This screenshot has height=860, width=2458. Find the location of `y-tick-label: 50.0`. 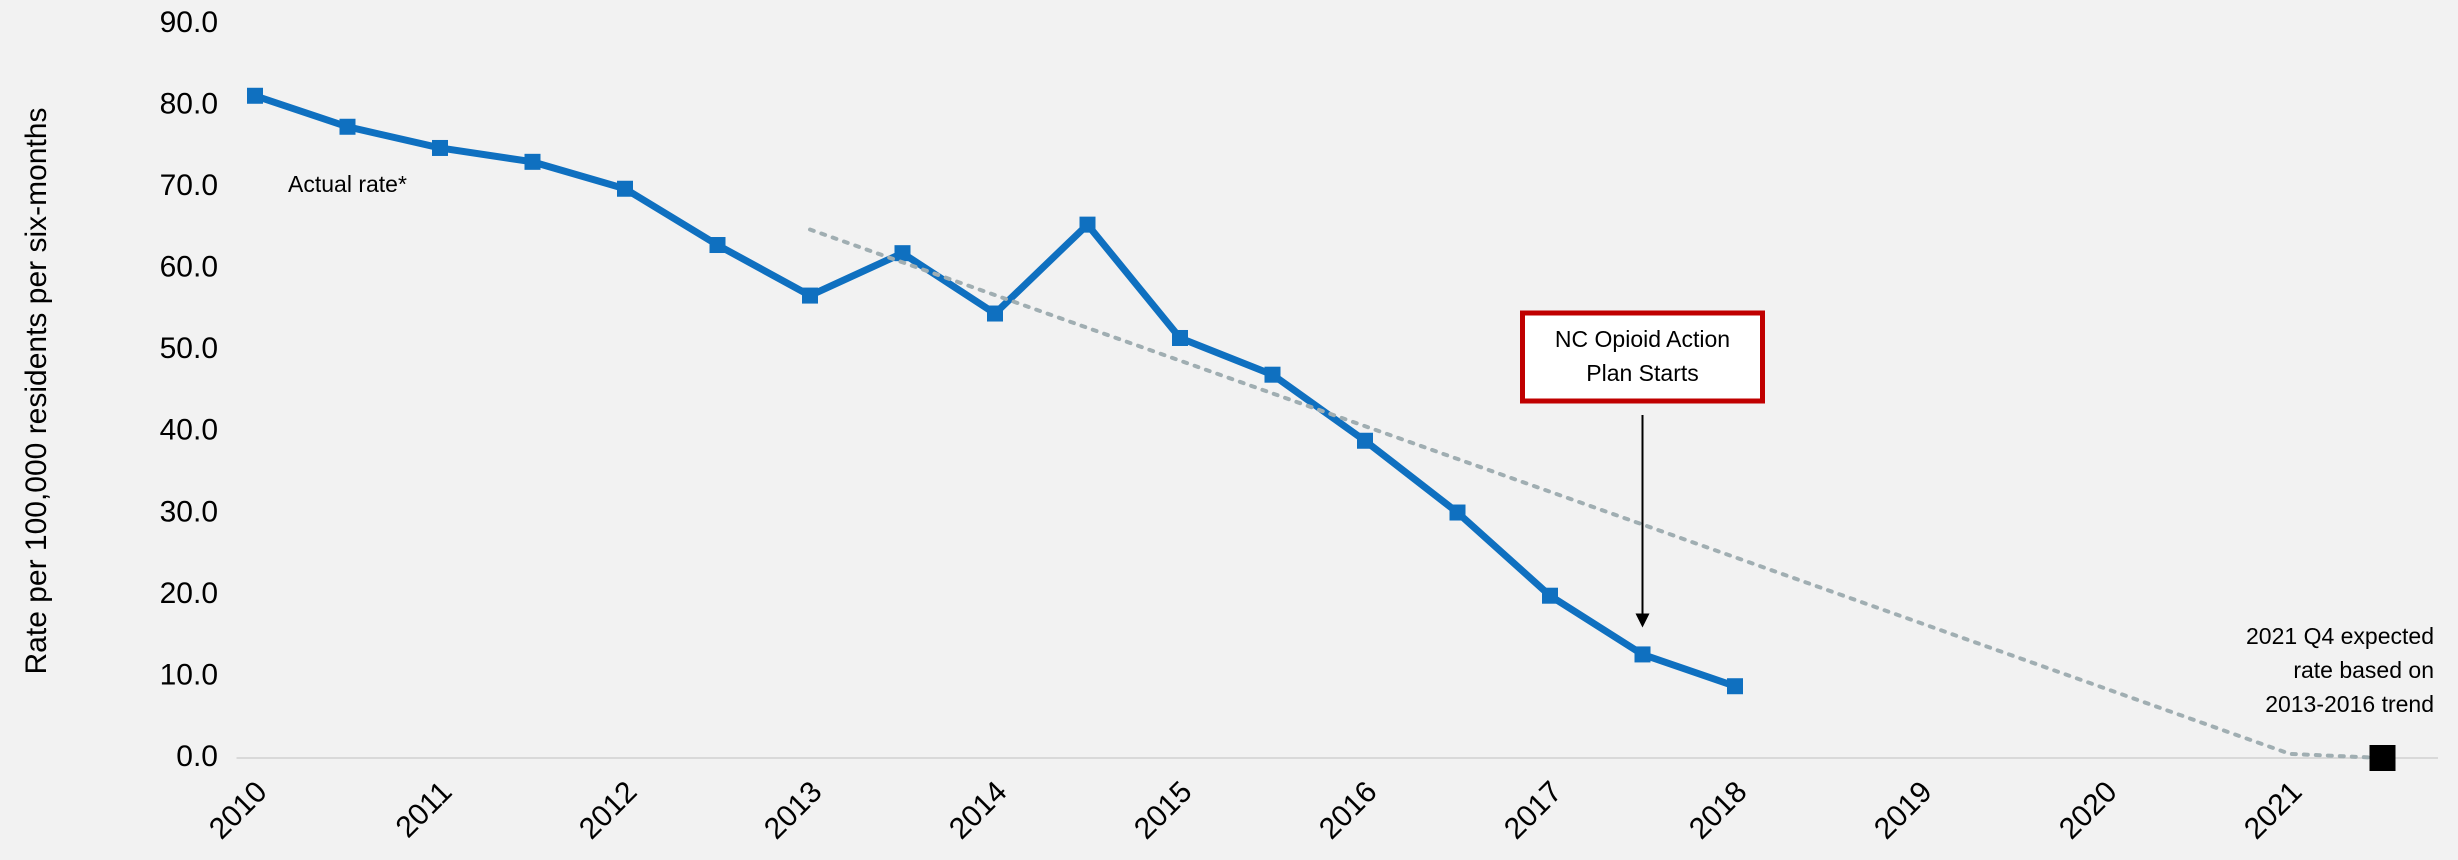

y-tick-label: 50.0 is located at coordinates (189, 348).